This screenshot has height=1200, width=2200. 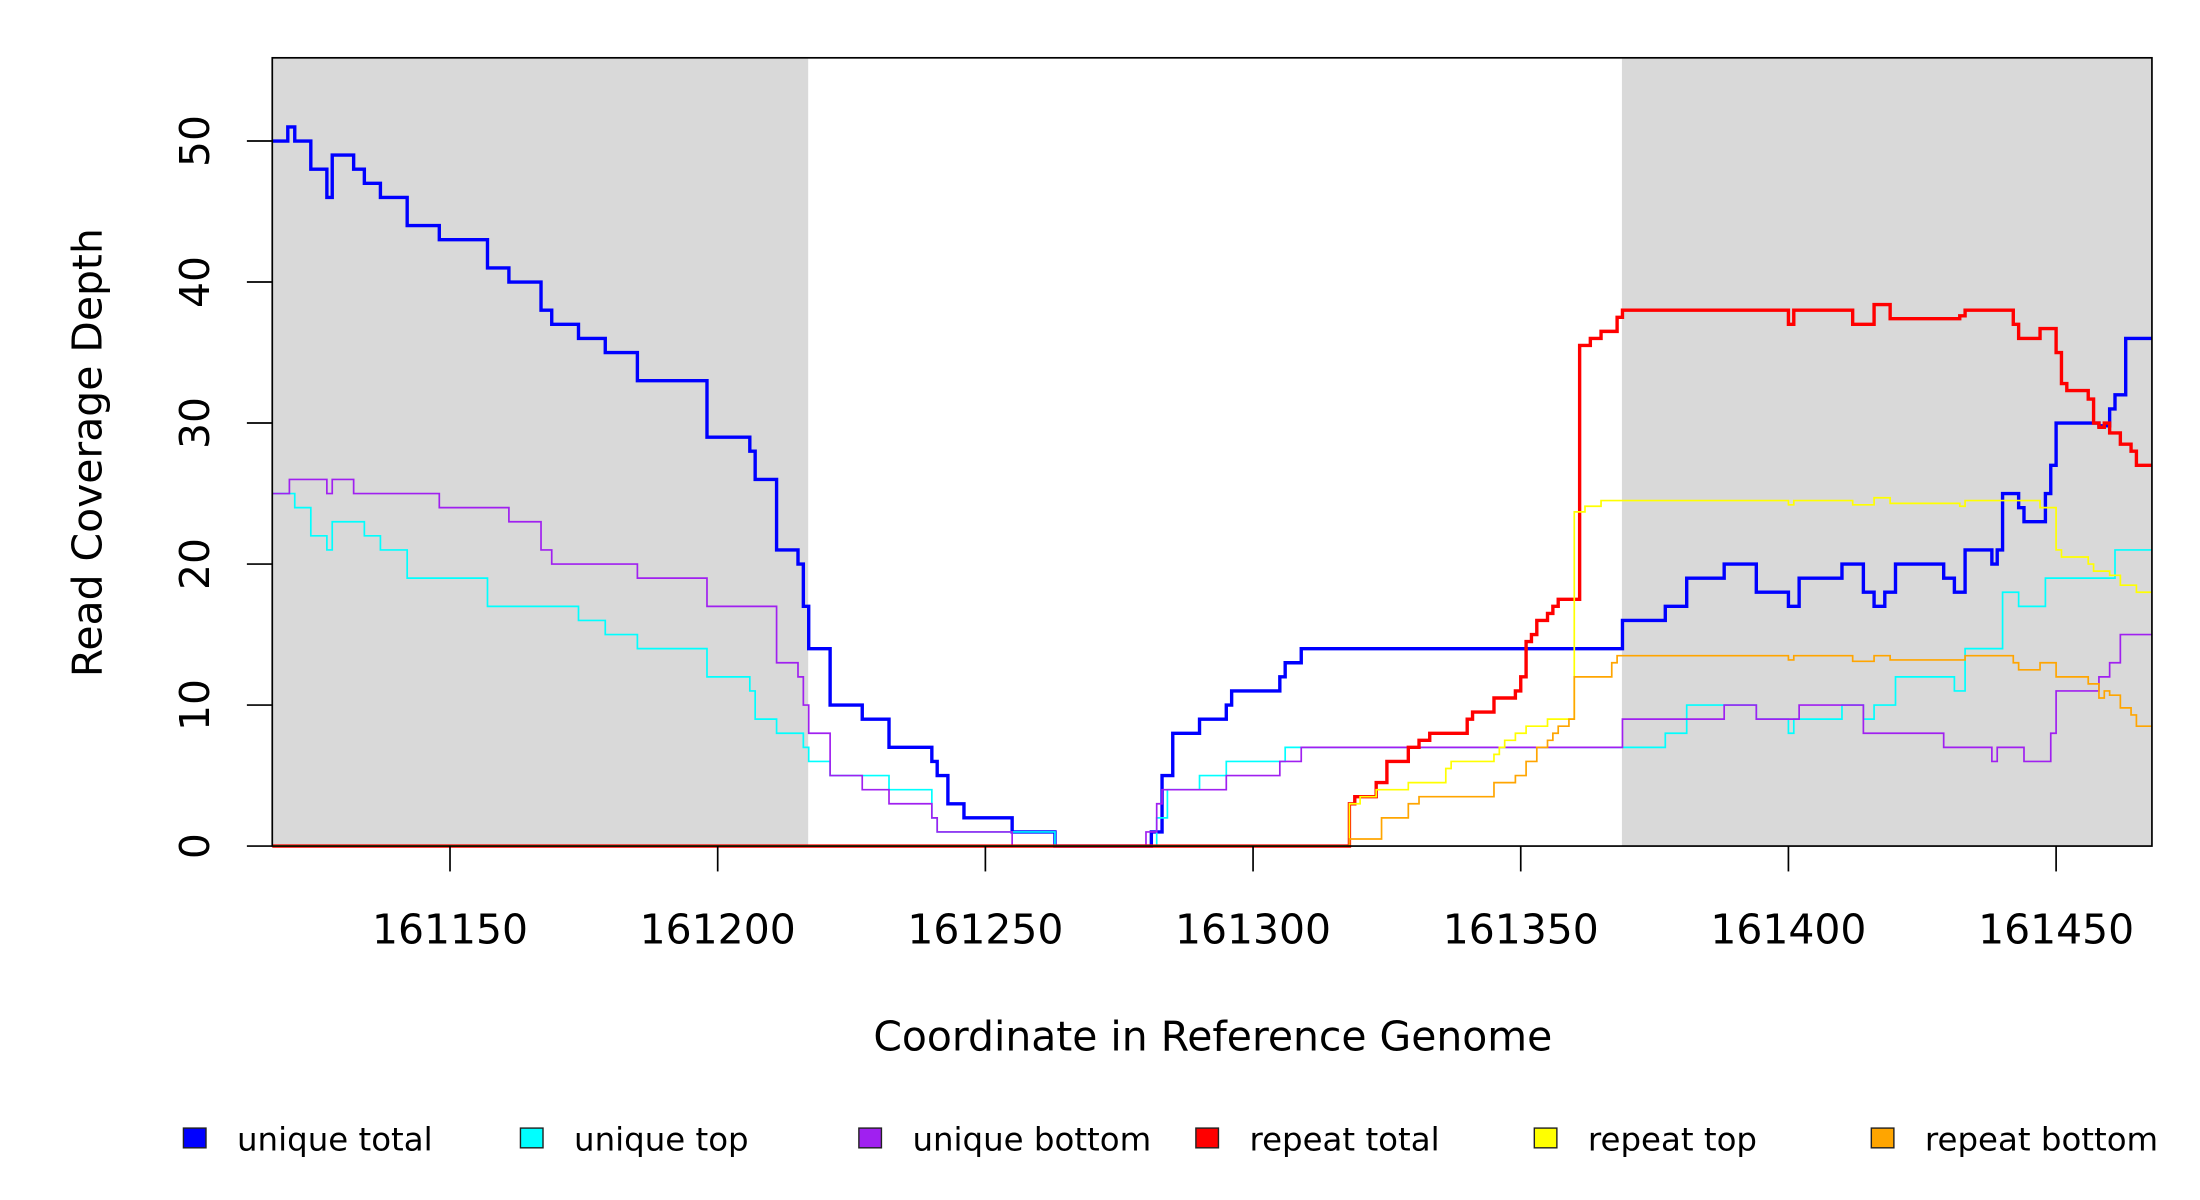 I want to click on y-tick-label: 0, so click(x=195, y=846).